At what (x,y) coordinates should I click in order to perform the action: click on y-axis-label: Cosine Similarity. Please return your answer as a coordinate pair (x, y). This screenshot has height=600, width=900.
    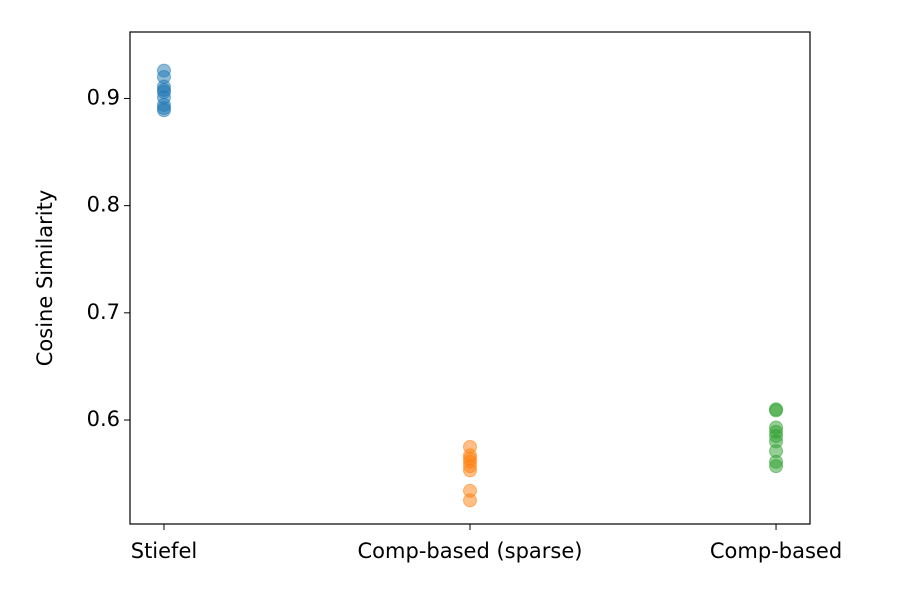
    Looking at the image, I should click on (45, 278).